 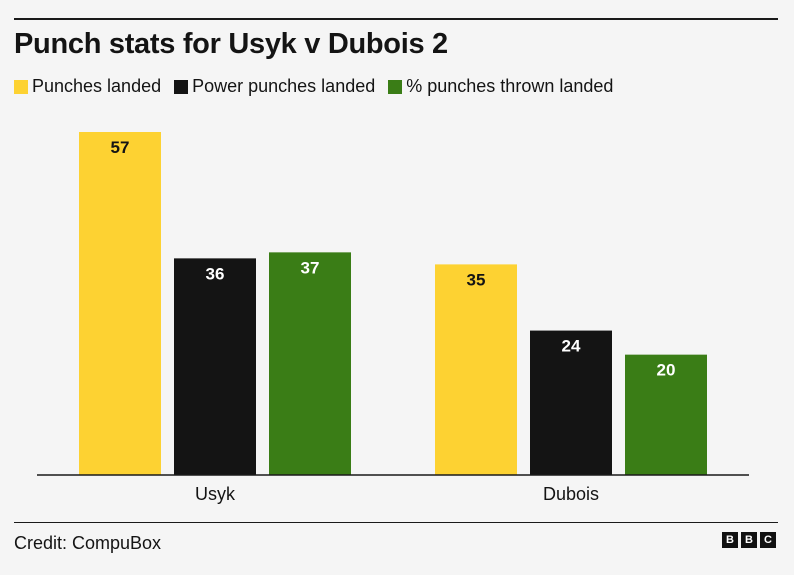 What do you see at coordinates (120, 303) in the screenshot?
I see `bar-usyk-punches-landed` at bounding box center [120, 303].